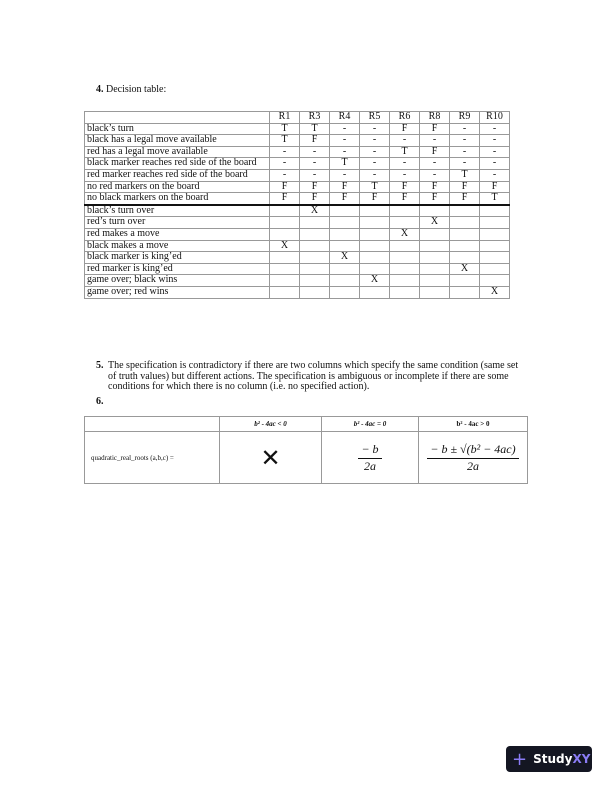 This screenshot has height=792, width=612. I want to click on rule-header: R10, so click(494, 117).